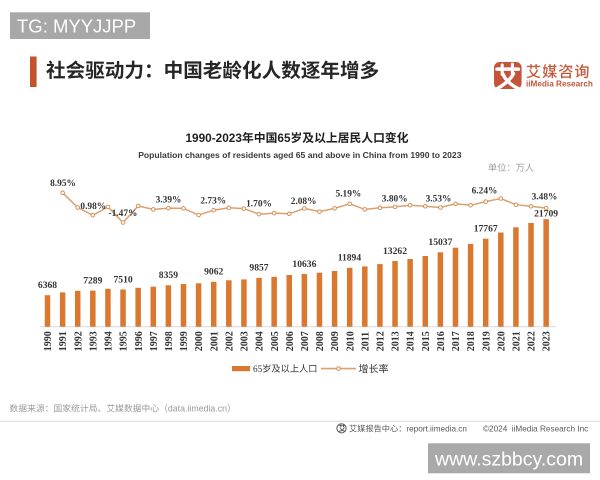  I want to click on svg-text: 2023, so click(547, 341).